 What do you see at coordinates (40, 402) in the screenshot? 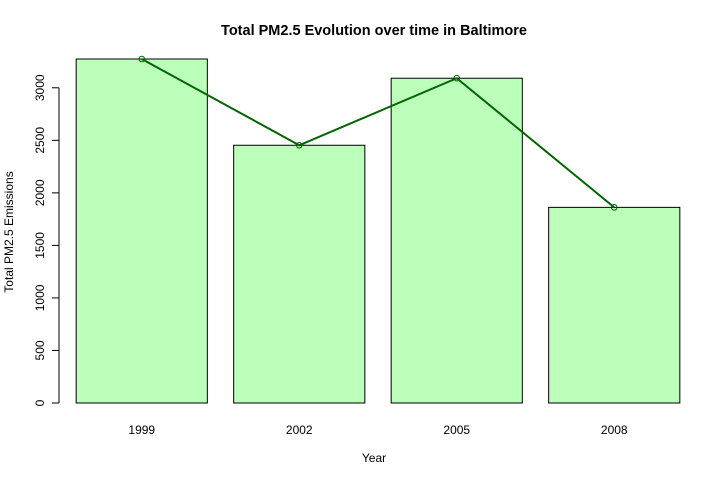
I see `y-tick-label: 0` at bounding box center [40, 402].